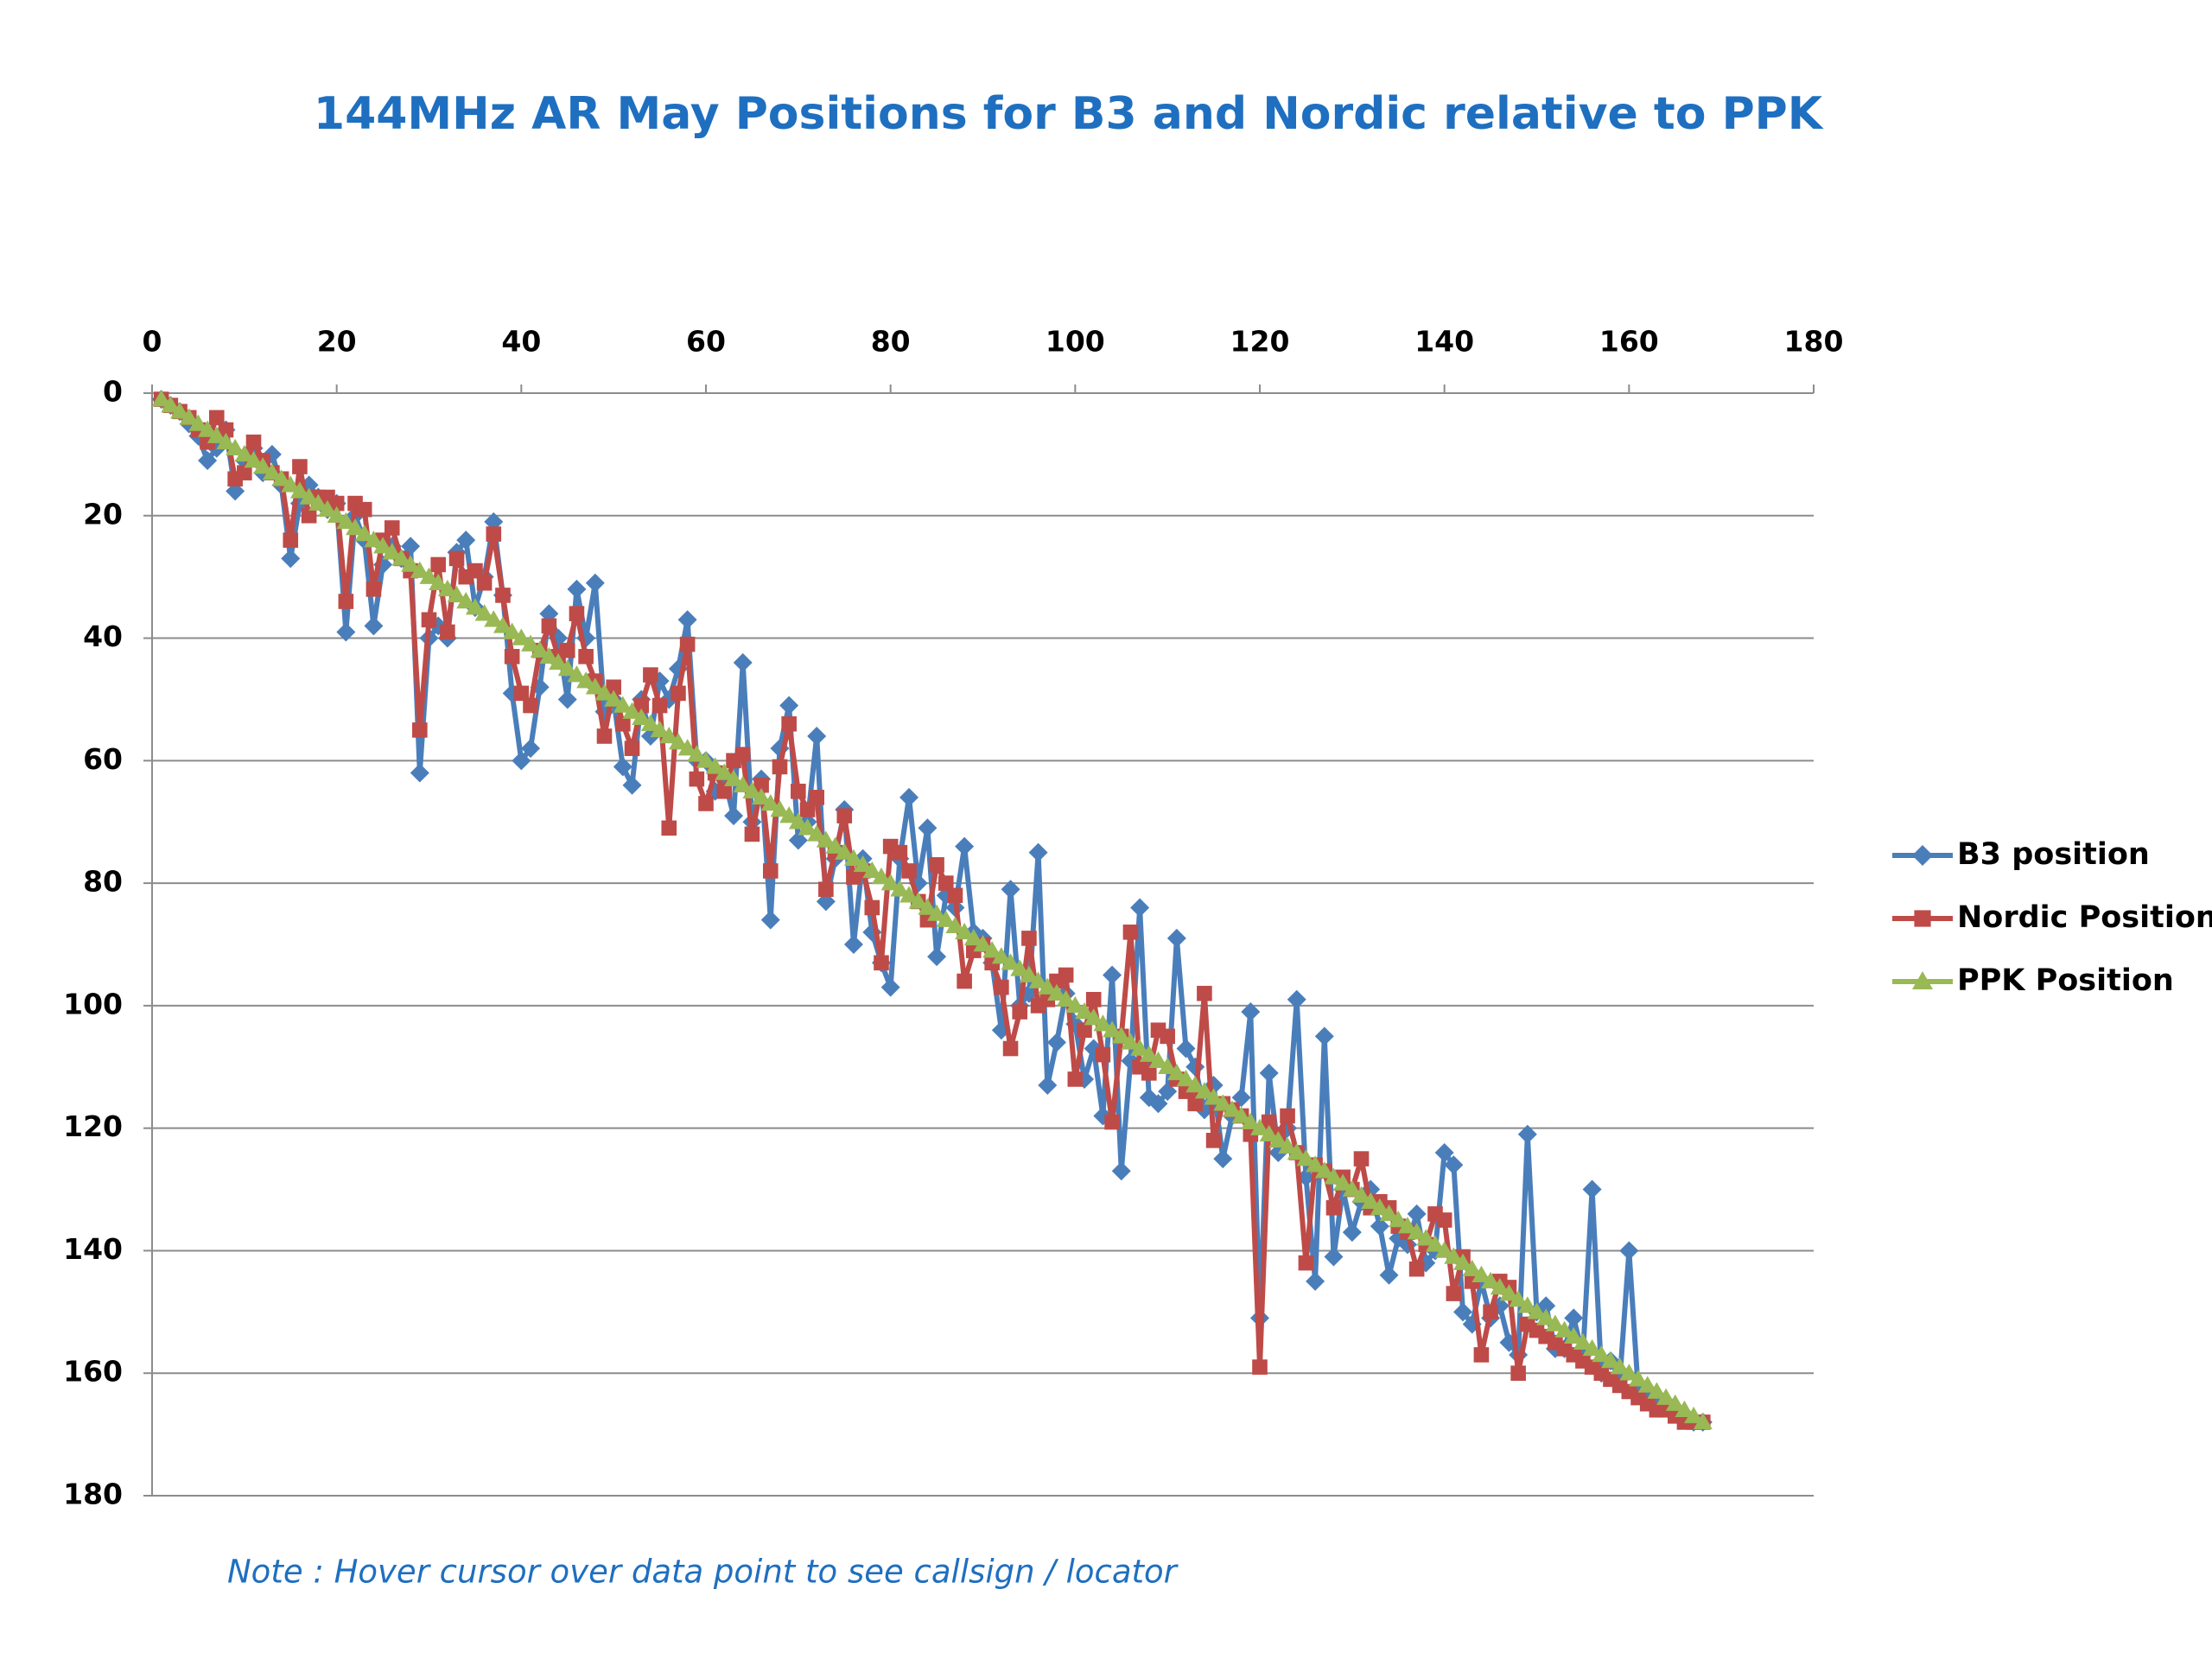  What do you see at coordinates (2053, 854) in the screenshot?
I see `legend-label: B3 position` at bounding box center [2053, 854].